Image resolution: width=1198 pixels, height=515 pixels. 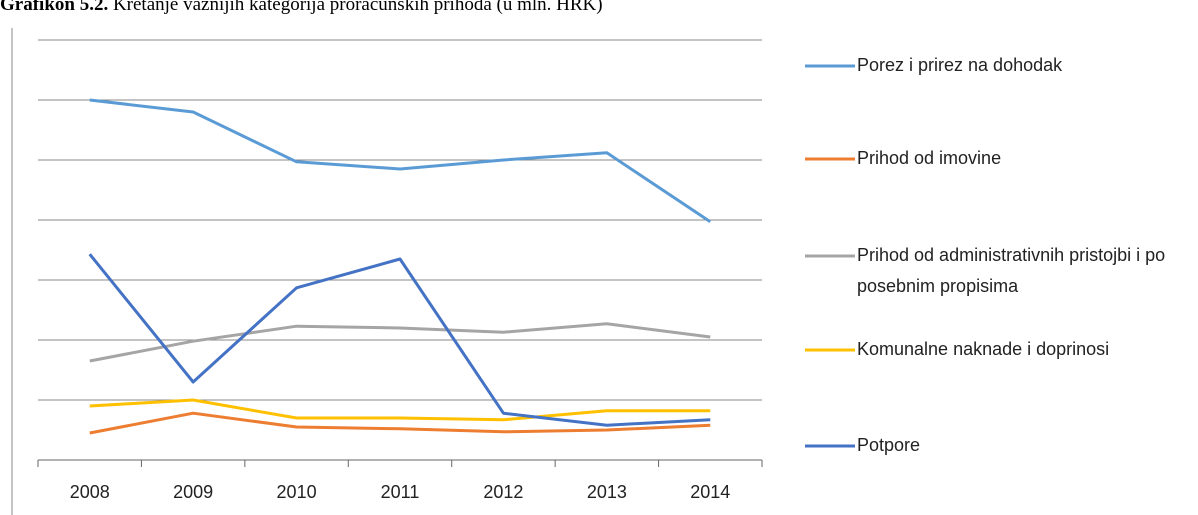 What do you see at coordinates (710, 492) in the screenshot?
I see `x-tick-label: 2014` at bounding box center [710, 492].